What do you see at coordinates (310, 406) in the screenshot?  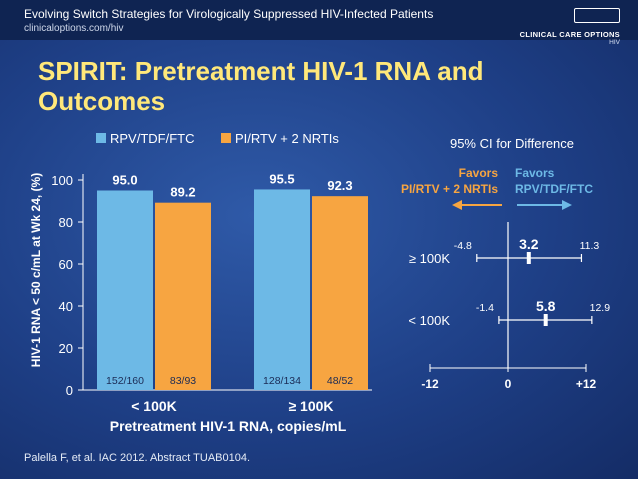 I see `x-category-label: ≥ 100K` at bounding box center [310, 406].